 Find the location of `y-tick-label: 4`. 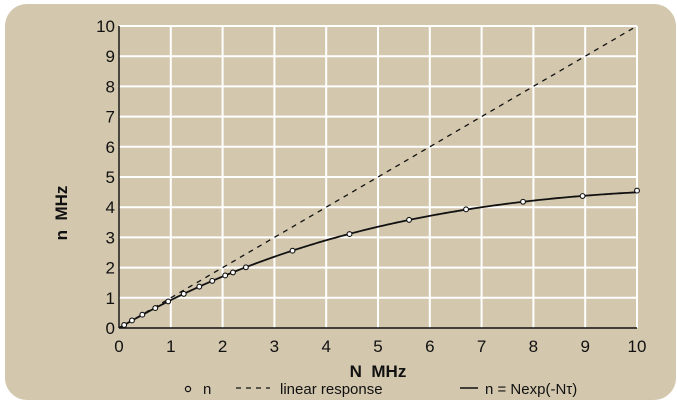

y-tick-label: 4 is located at coordinates (110, 207).